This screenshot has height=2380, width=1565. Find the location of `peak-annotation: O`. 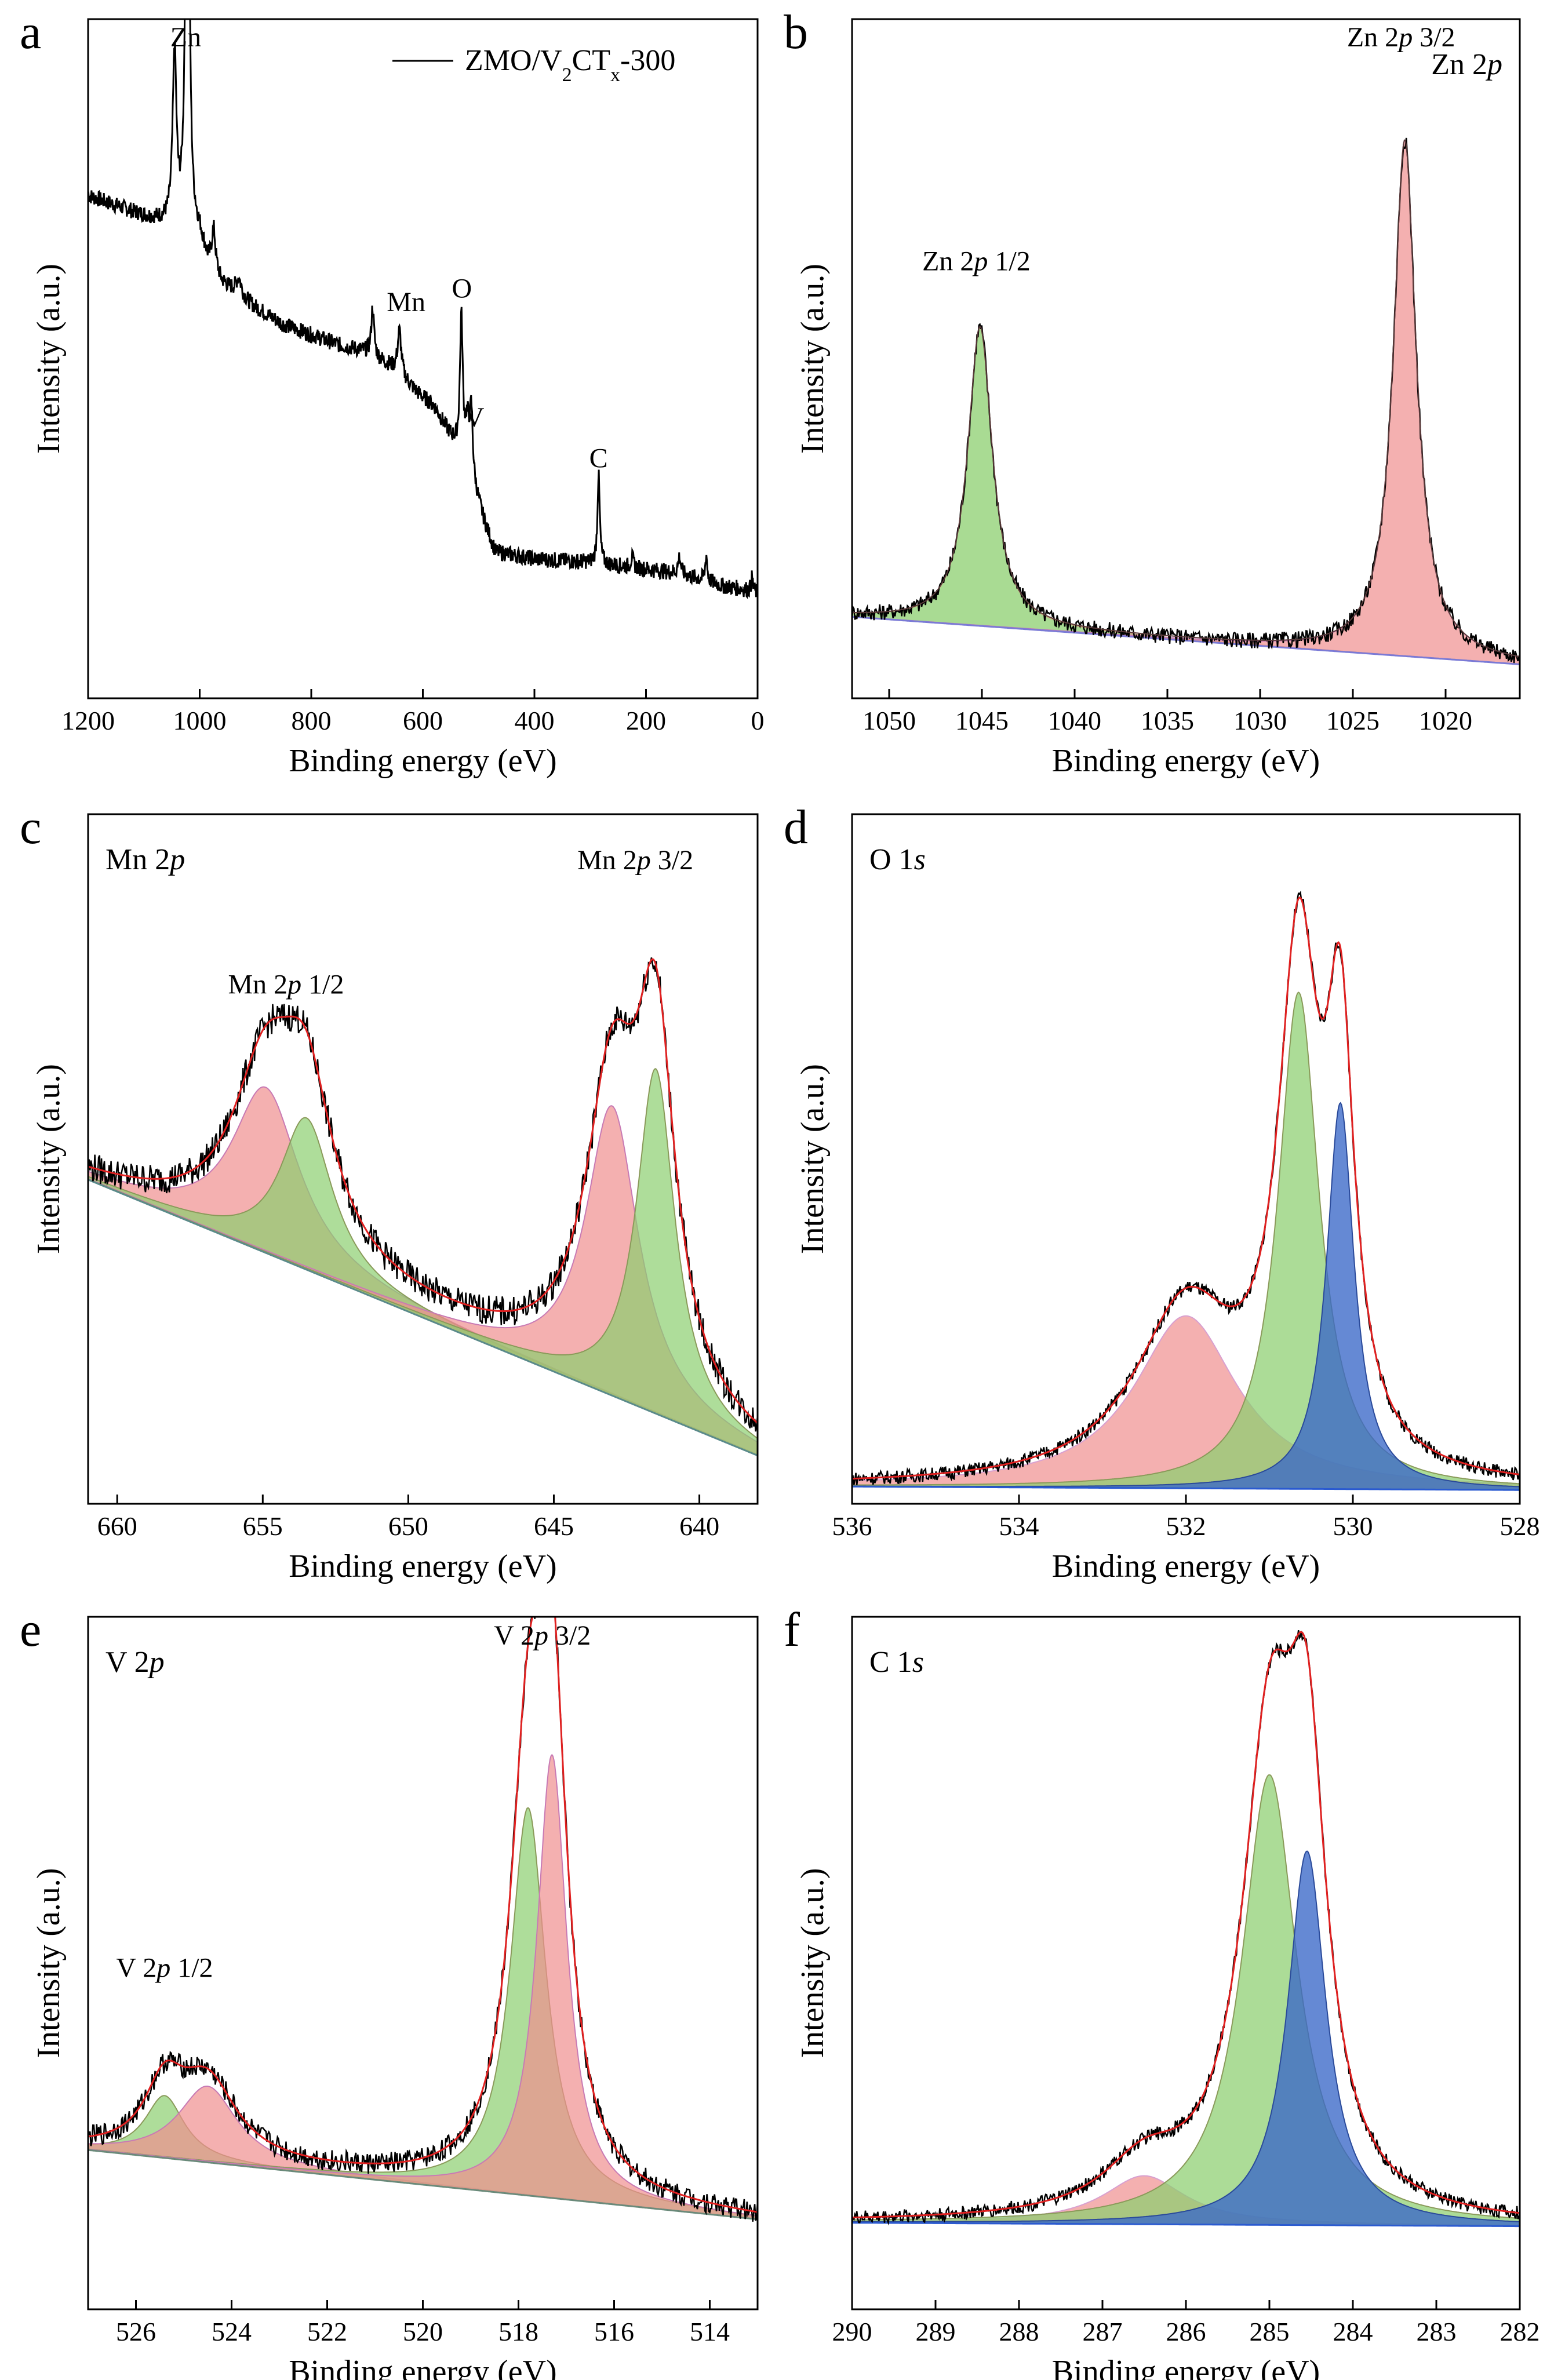

peak-annotation: O is located at coordinates (462, 289).